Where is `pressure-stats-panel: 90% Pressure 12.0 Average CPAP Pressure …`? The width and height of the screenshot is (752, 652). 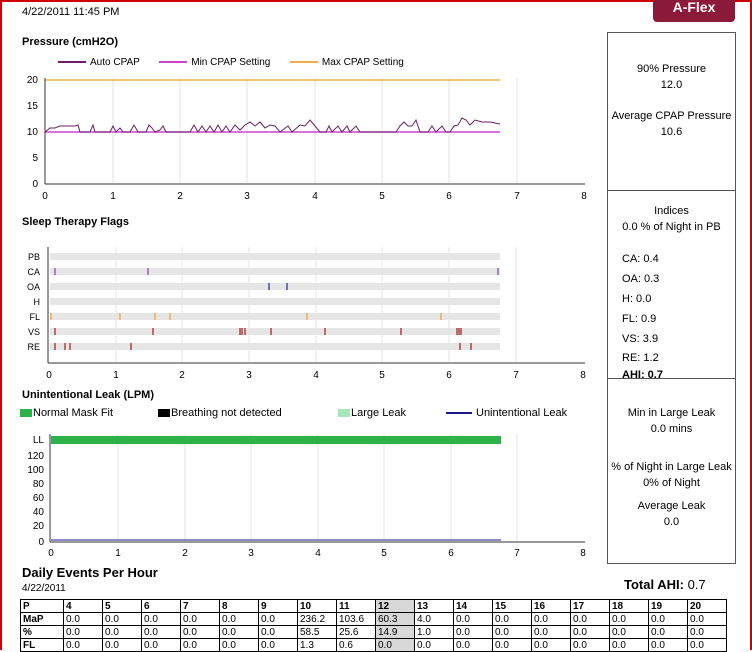 pressure-stats-panel: 90% Pressure 12.0 Average CPAP Pressure … is located at coordinates (671, 112).